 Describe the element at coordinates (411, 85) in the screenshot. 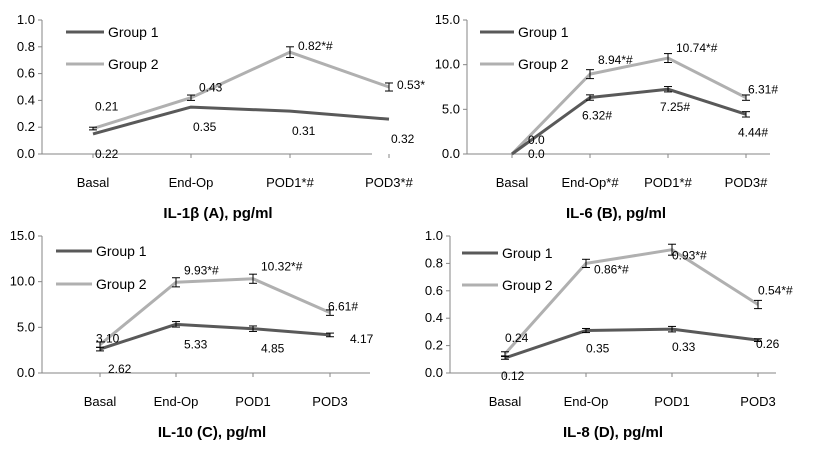

I see `data-label: 0.53*` at that location.